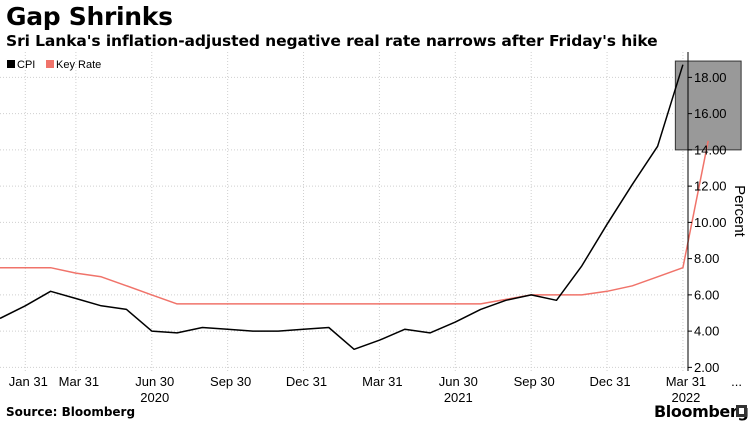  What do you see at coordinates (78, 65) in the screenshot?
I see `legend-label-key-rate: Key Rate` at bounding box center [78, 65].